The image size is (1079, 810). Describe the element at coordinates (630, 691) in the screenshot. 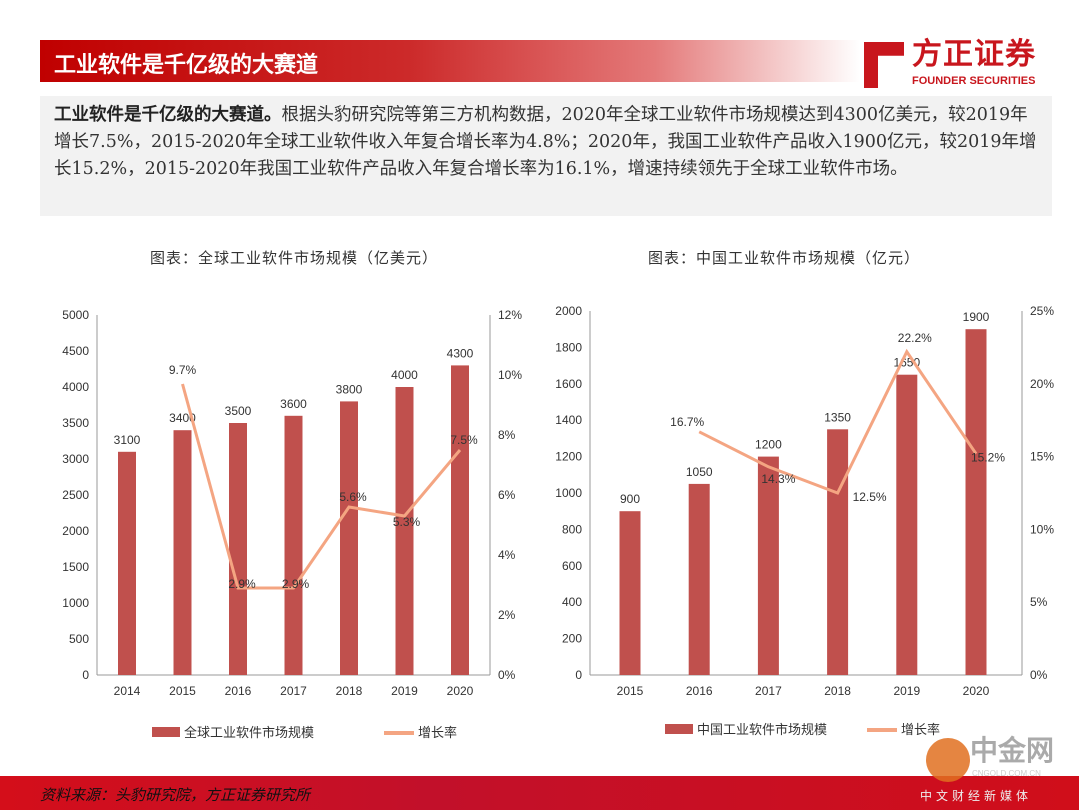

I see `chart2-xtick: 2015` at that location.